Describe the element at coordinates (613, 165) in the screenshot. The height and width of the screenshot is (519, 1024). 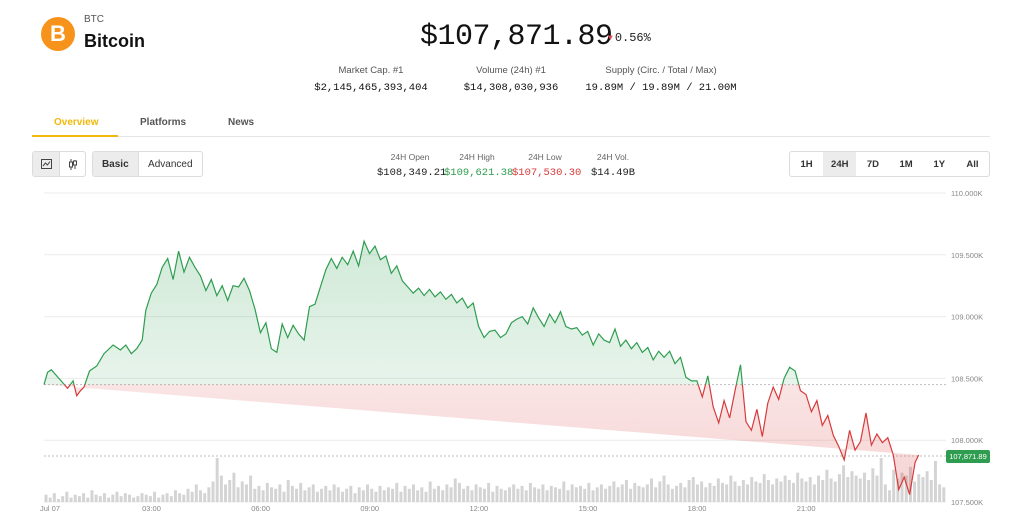
I see `ohlc-volume: 24H Vol. $14.49B` at that location.